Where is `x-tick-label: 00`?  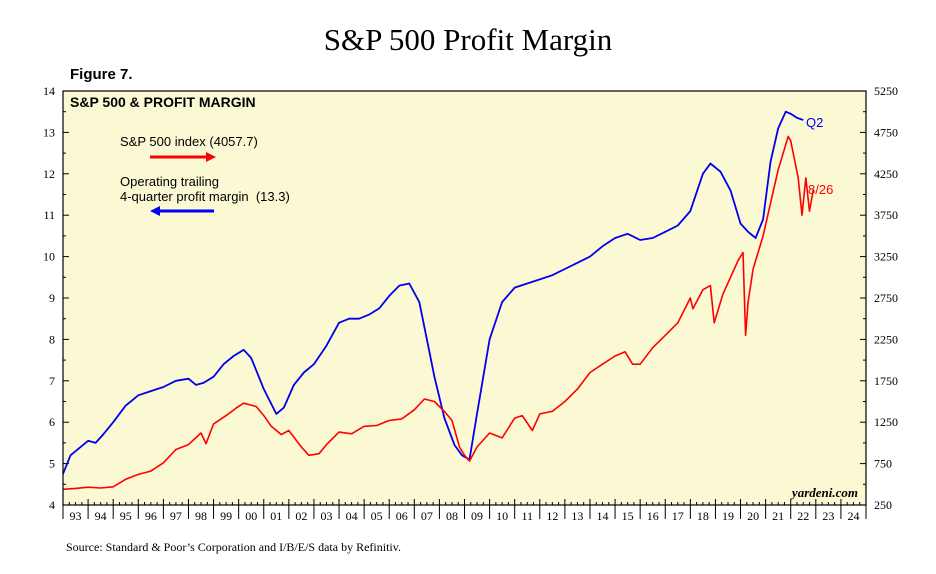
x-tick-label: 00 is located at coordinates (251, 516).